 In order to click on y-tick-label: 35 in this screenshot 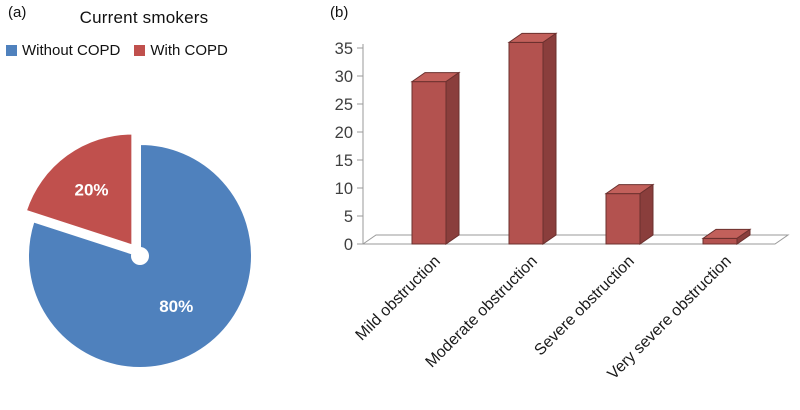, I will do `click(344, 49)`.